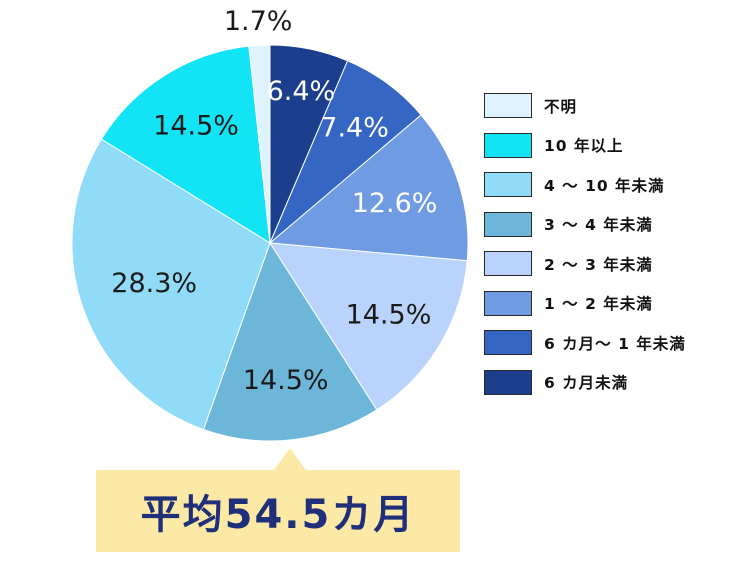 The width and height of the screenshot is (750, 580). I want to click on legend-item: 4 ～ 10 年未満, so click(585, 184).